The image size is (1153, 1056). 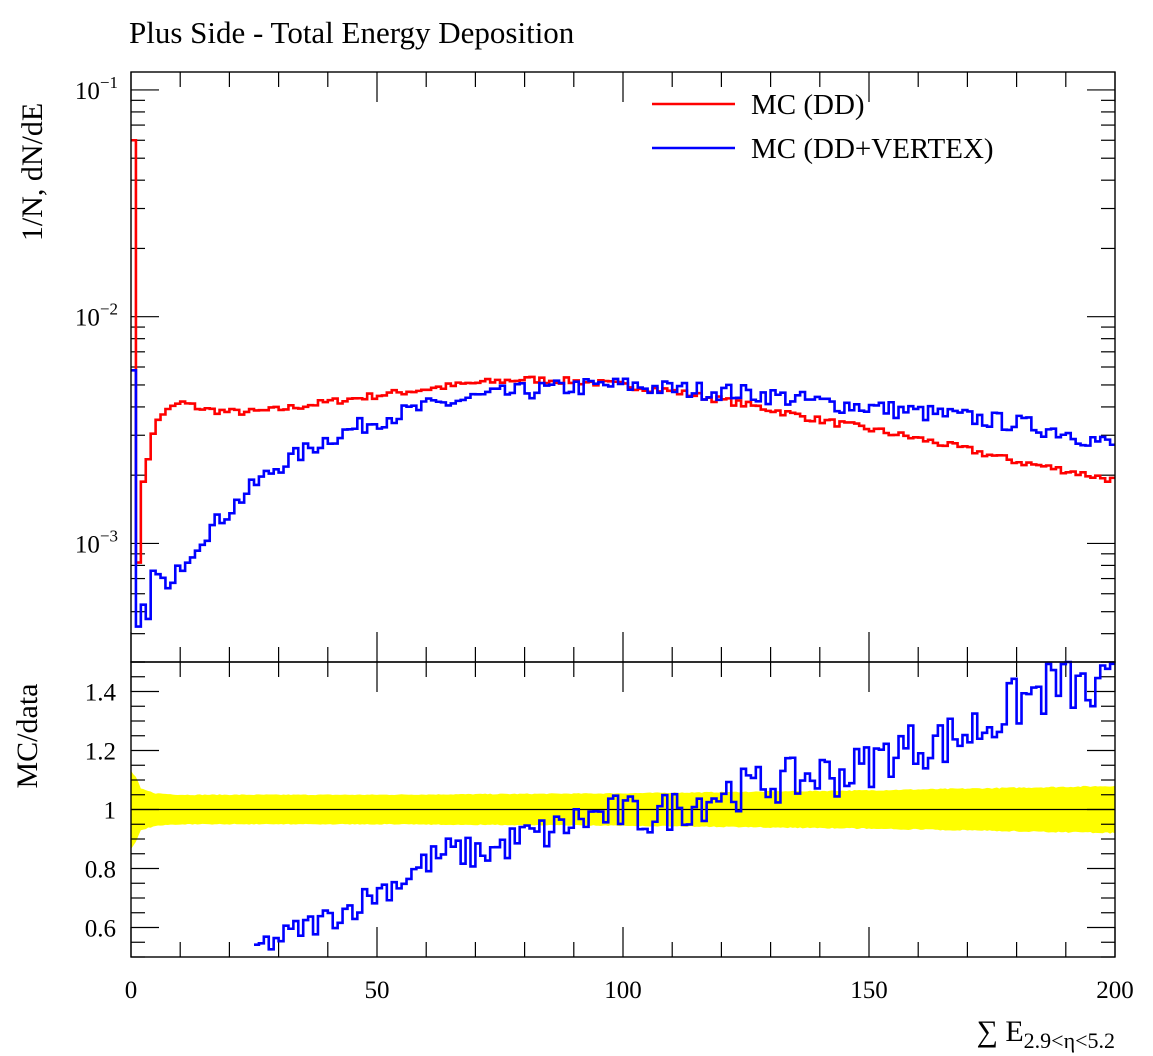 I want to click on x-axis-label-main: ∑ E, so click(x=999, y=1031).